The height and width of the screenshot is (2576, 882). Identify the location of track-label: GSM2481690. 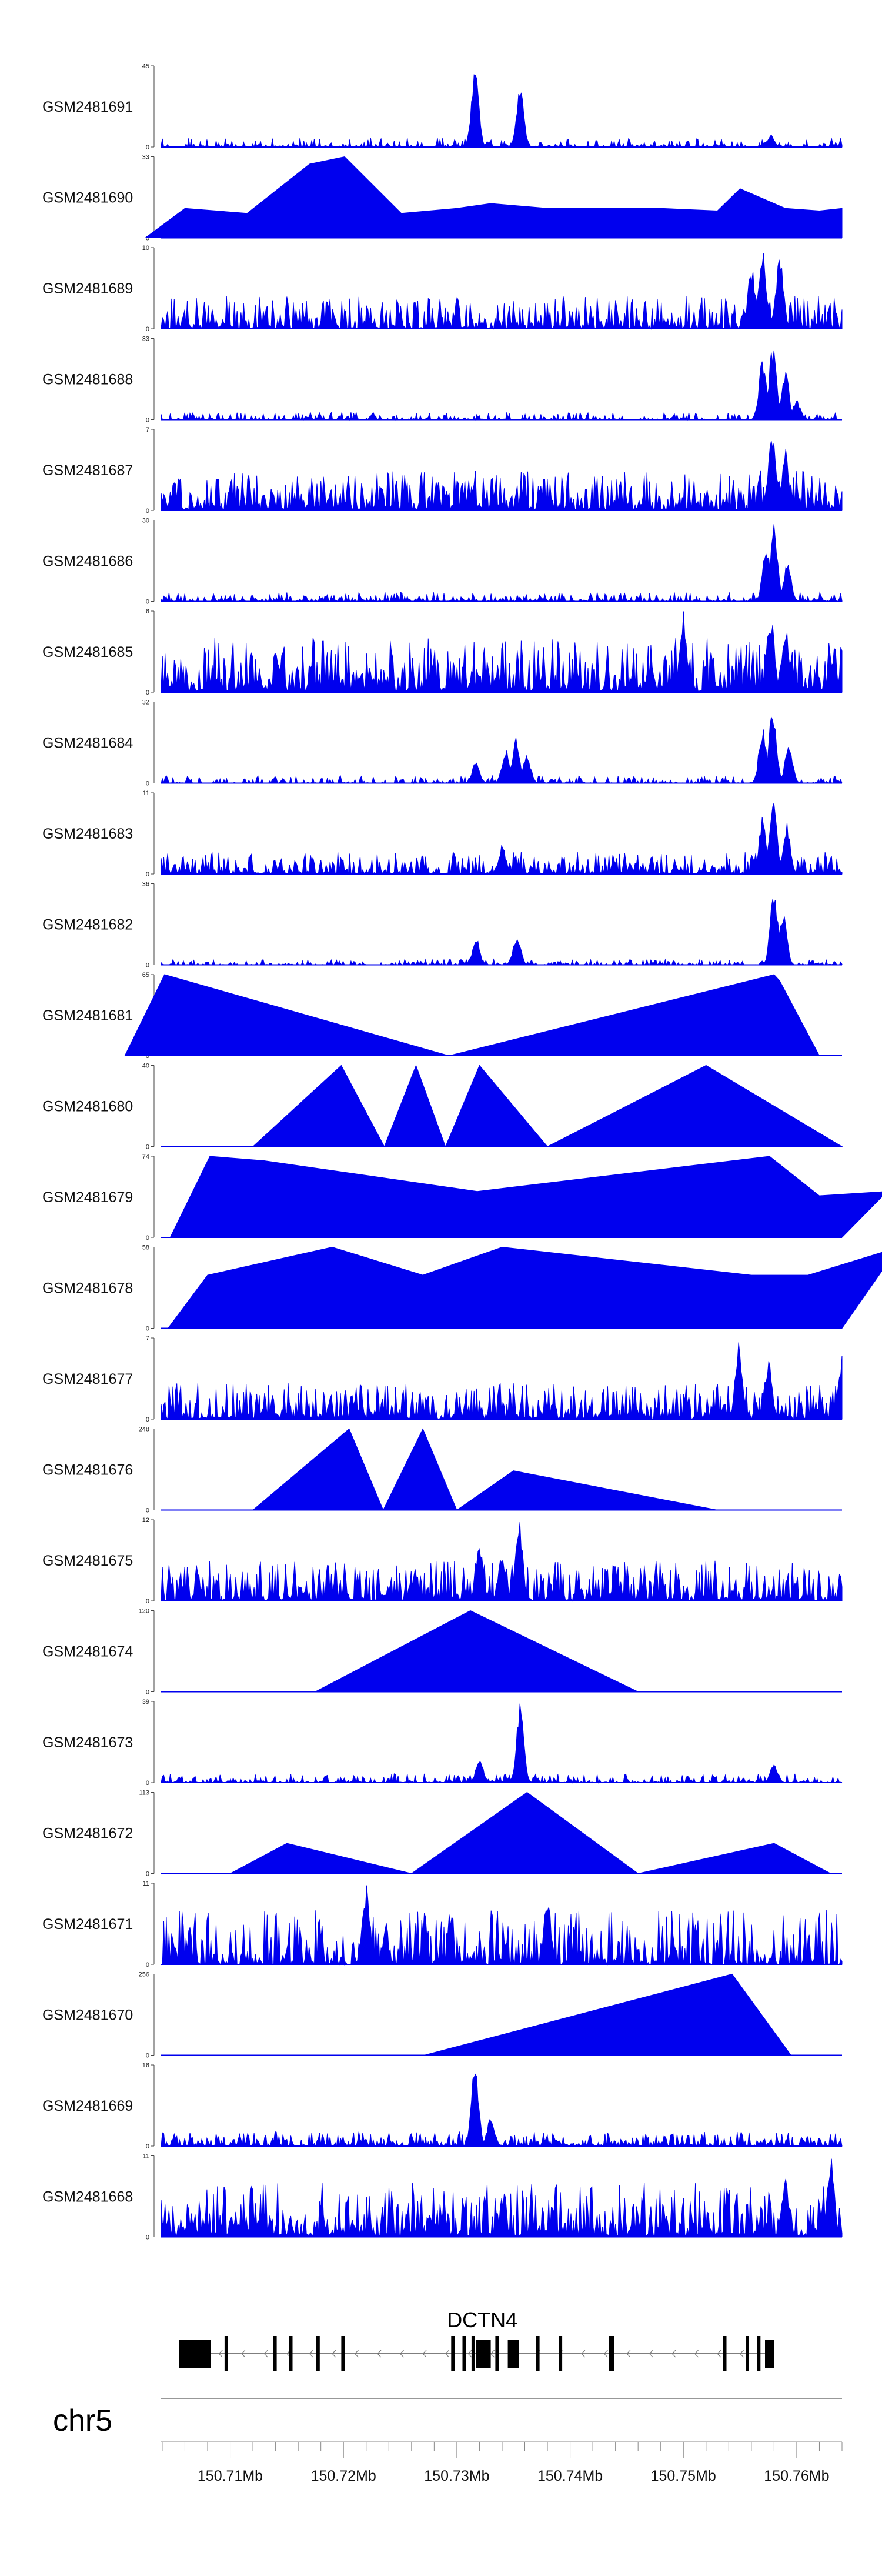
(87, 198).